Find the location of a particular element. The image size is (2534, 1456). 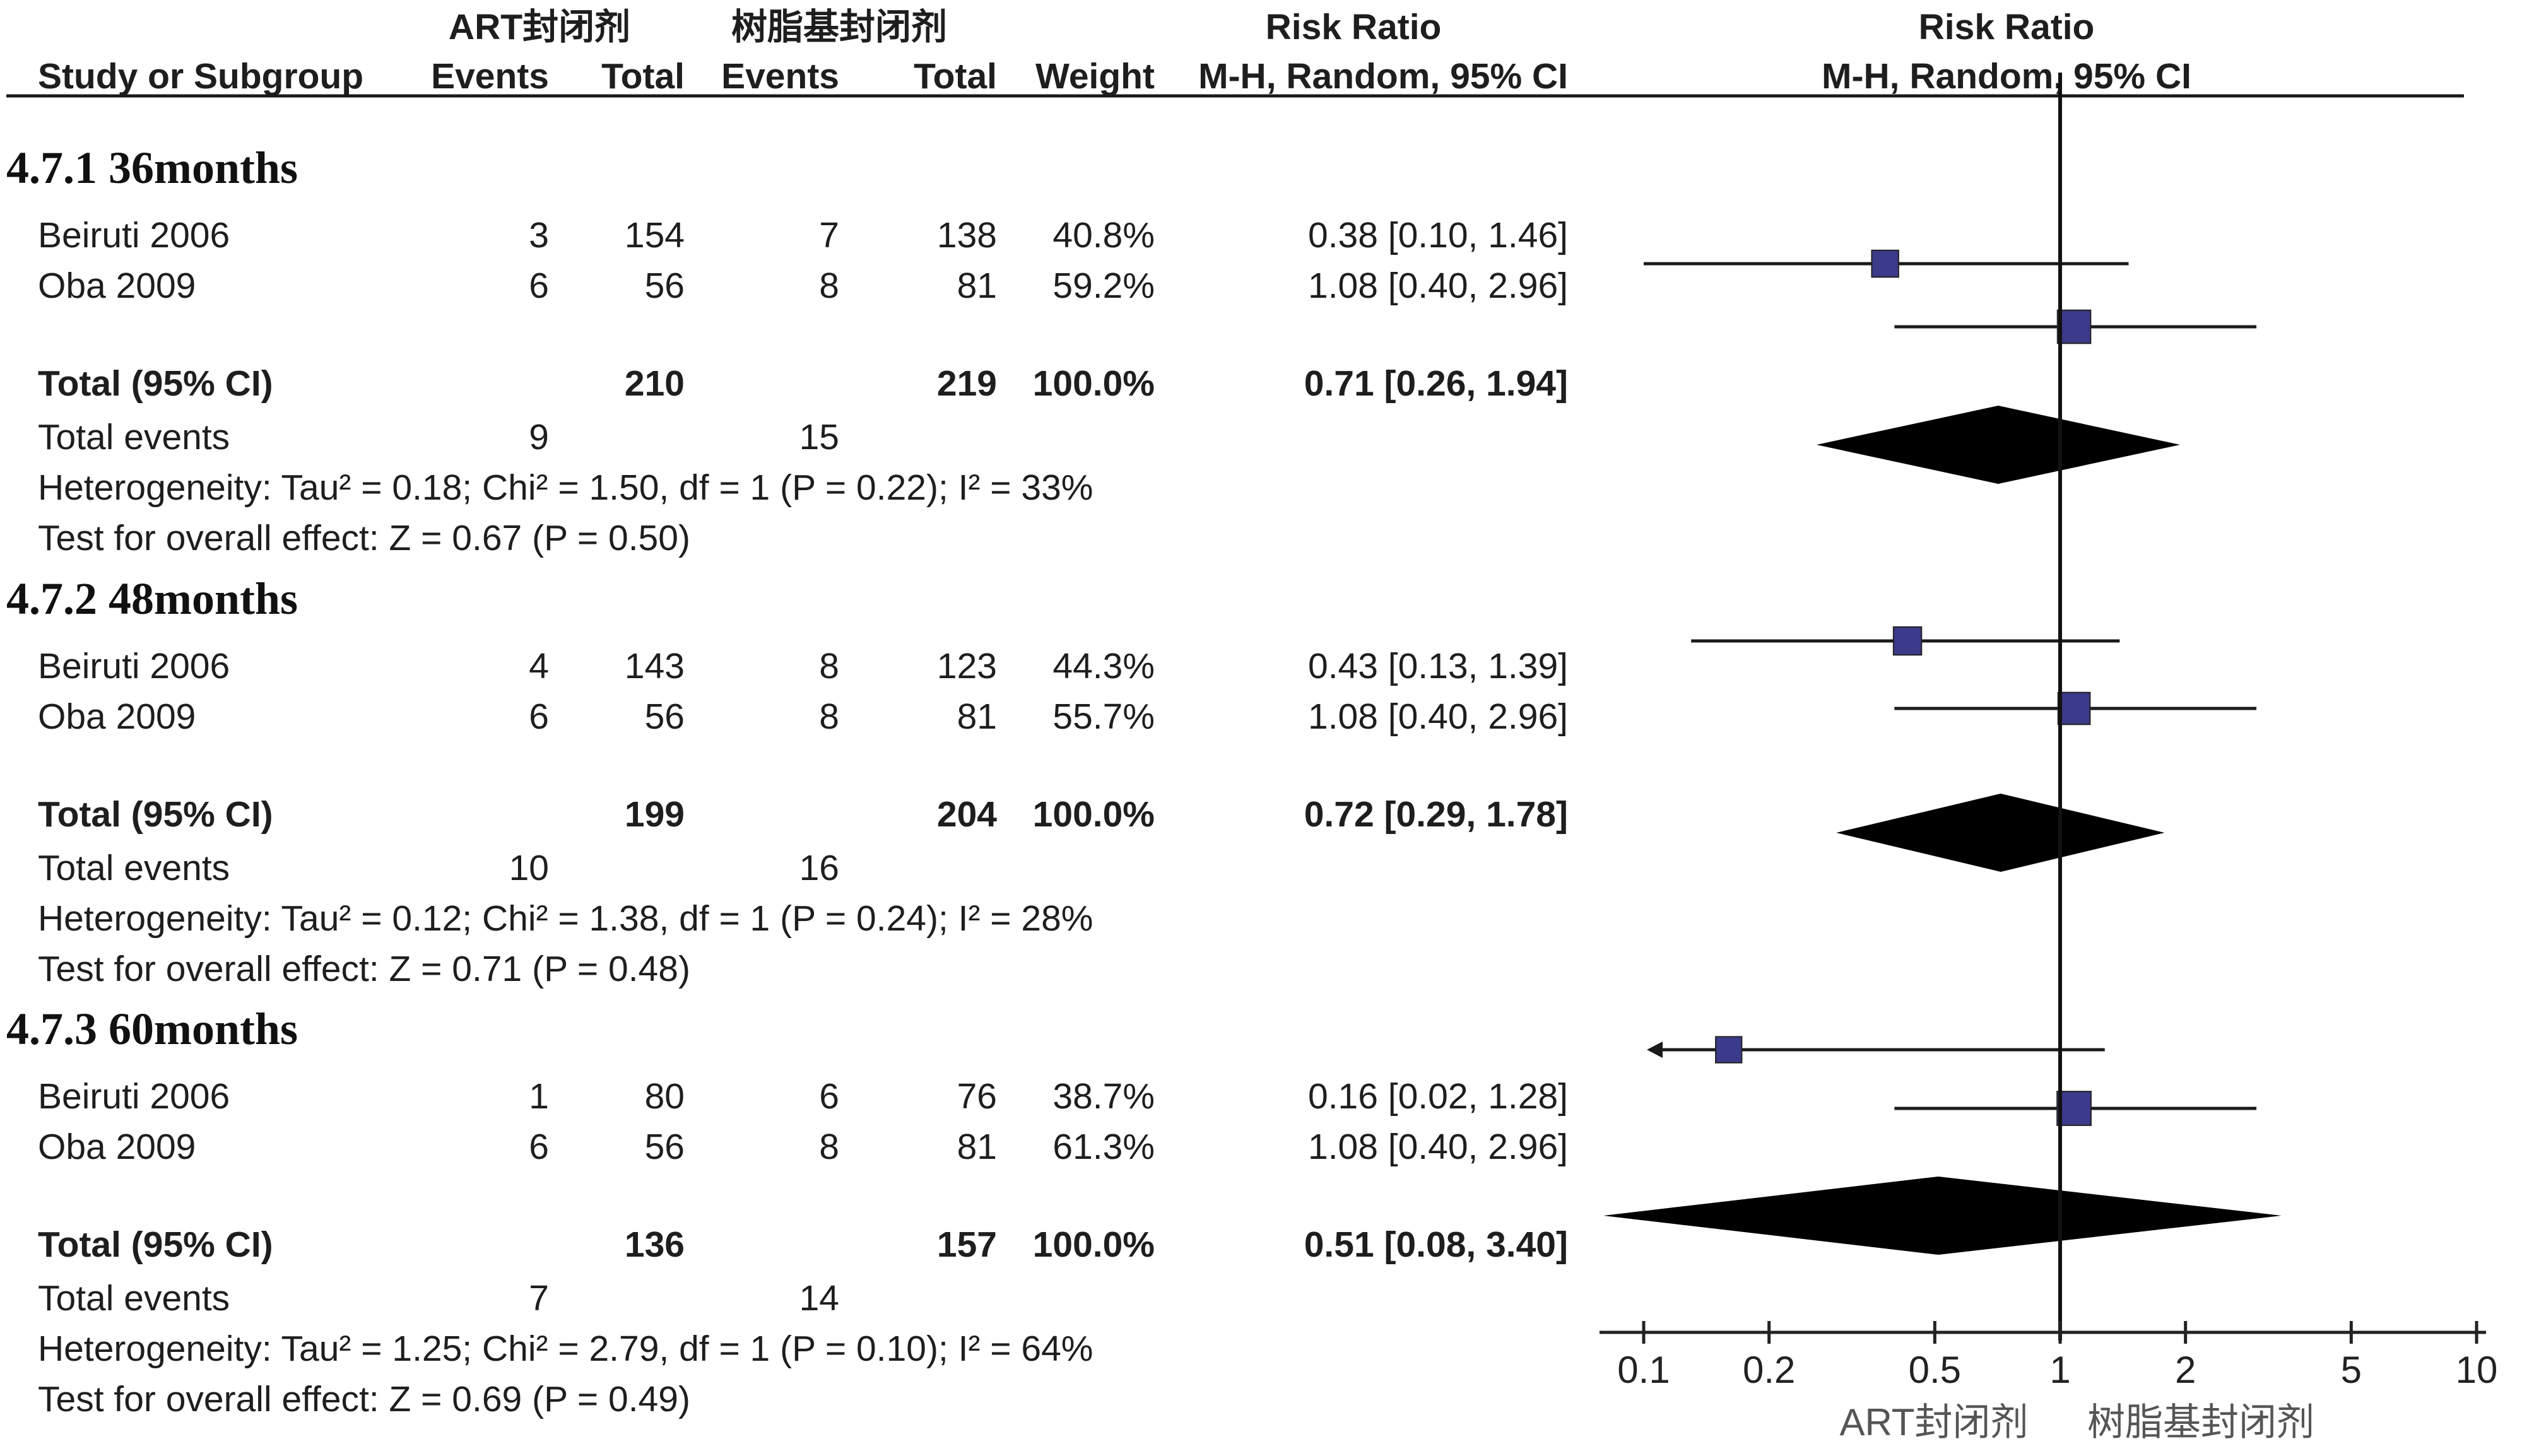

total-events-ctrl: 15 is located at coordinates (819, 437).